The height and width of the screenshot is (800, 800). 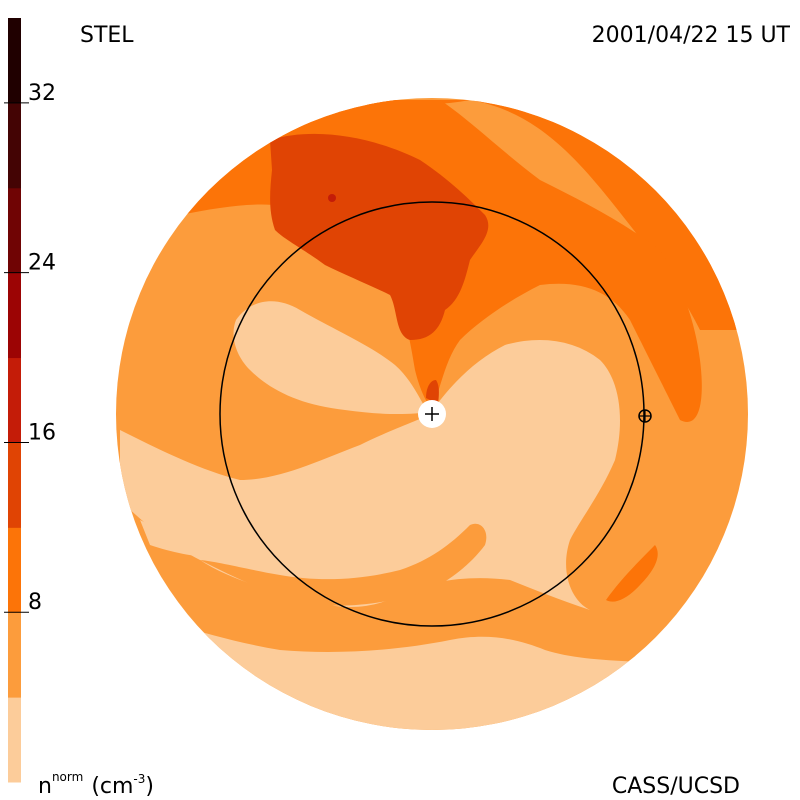 I want to click on region-level-4-blob, so click(x=432, y=392).